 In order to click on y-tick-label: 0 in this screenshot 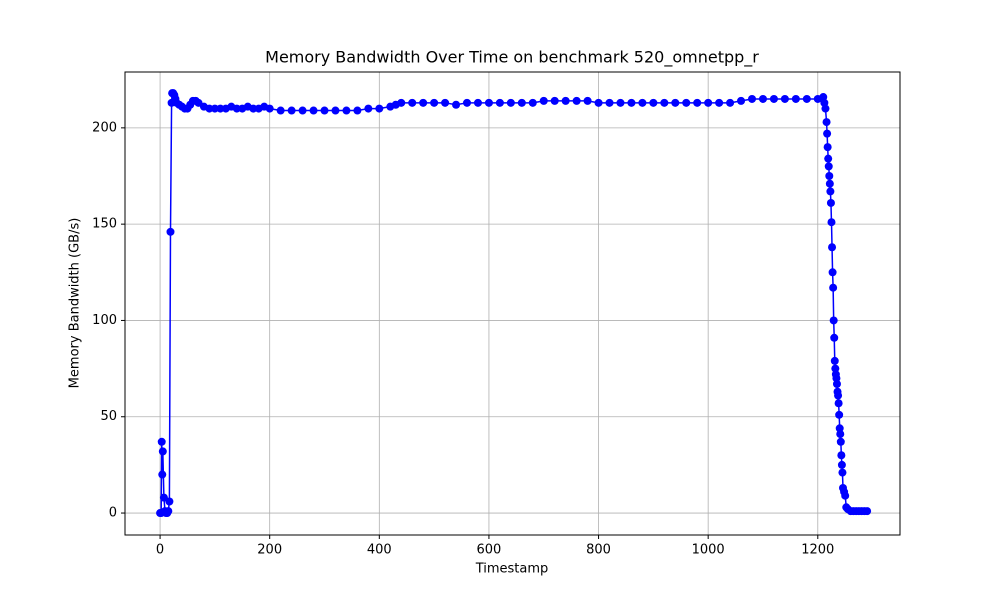, I will do `click(113, 513)`.